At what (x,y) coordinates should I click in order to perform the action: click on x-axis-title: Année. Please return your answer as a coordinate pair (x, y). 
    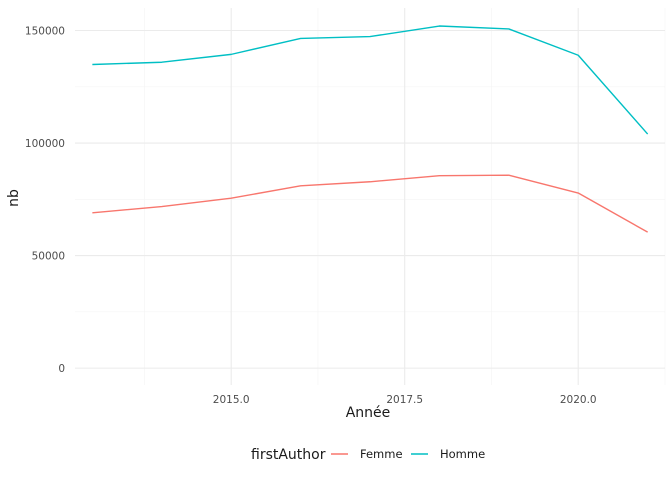
    Looking at the image, I should click on (368, 413).